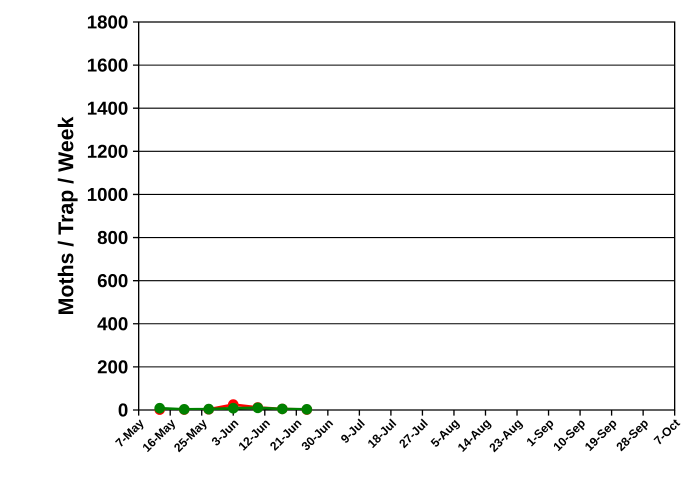  I want to click on y-tick-label: 1000, so click(108, 195).